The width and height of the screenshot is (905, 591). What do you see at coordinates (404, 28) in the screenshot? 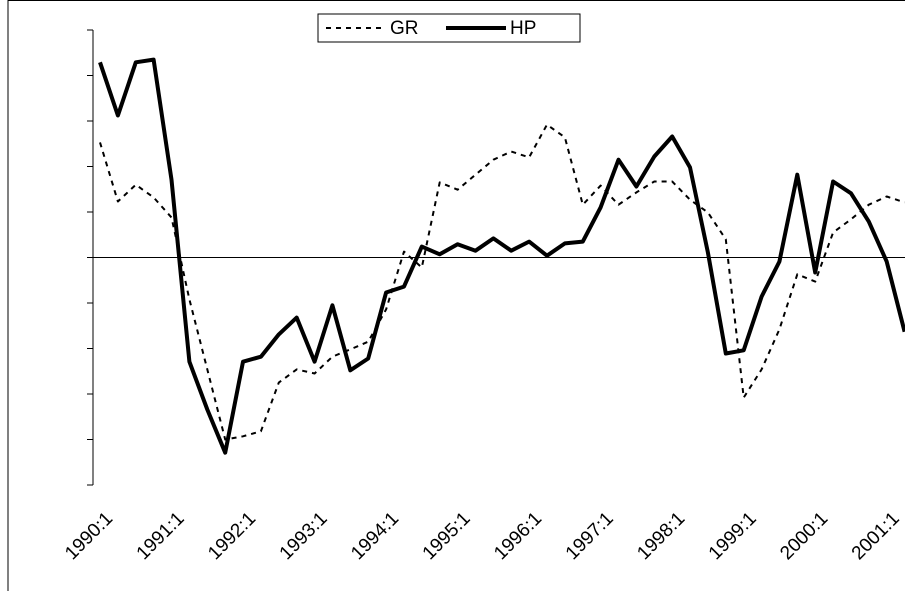
I see `legend-label: GR` at bounding box center [404, 28].